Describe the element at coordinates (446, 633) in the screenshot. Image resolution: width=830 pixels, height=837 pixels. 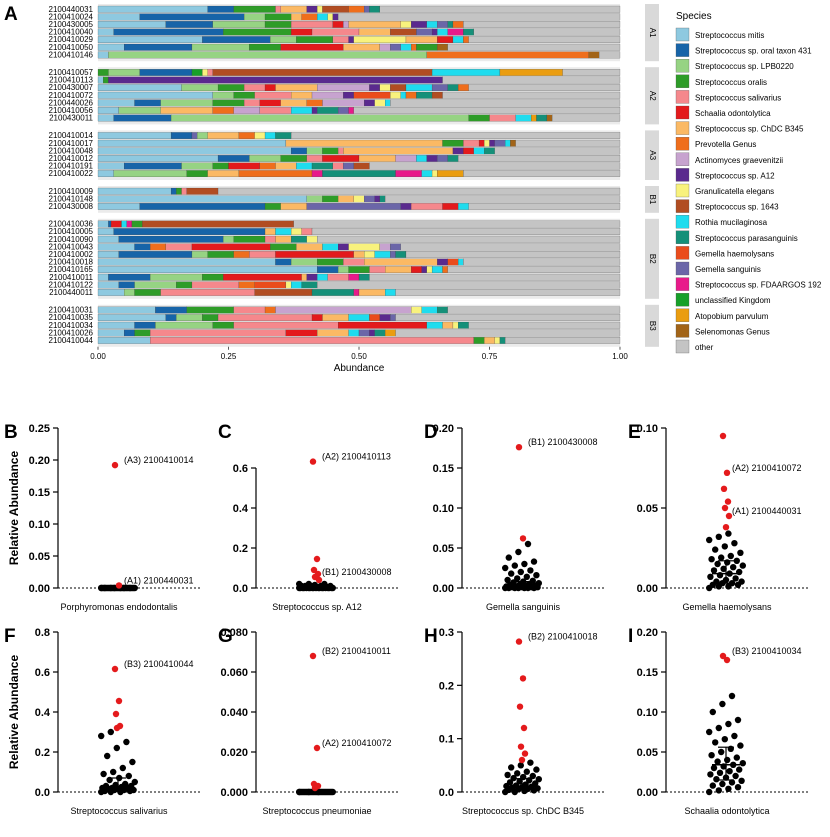
I see `y-tick-label: 0.3` at that location.